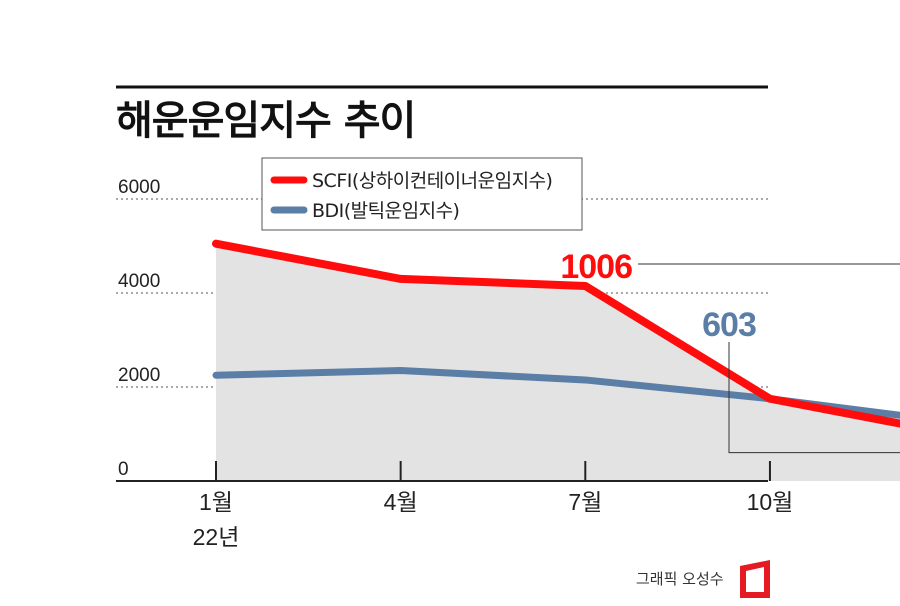 The image size is (900, 606). Describe the element at coordinates (123, 469) in the screenshot. I see `y-tick-label: 0` at that location.